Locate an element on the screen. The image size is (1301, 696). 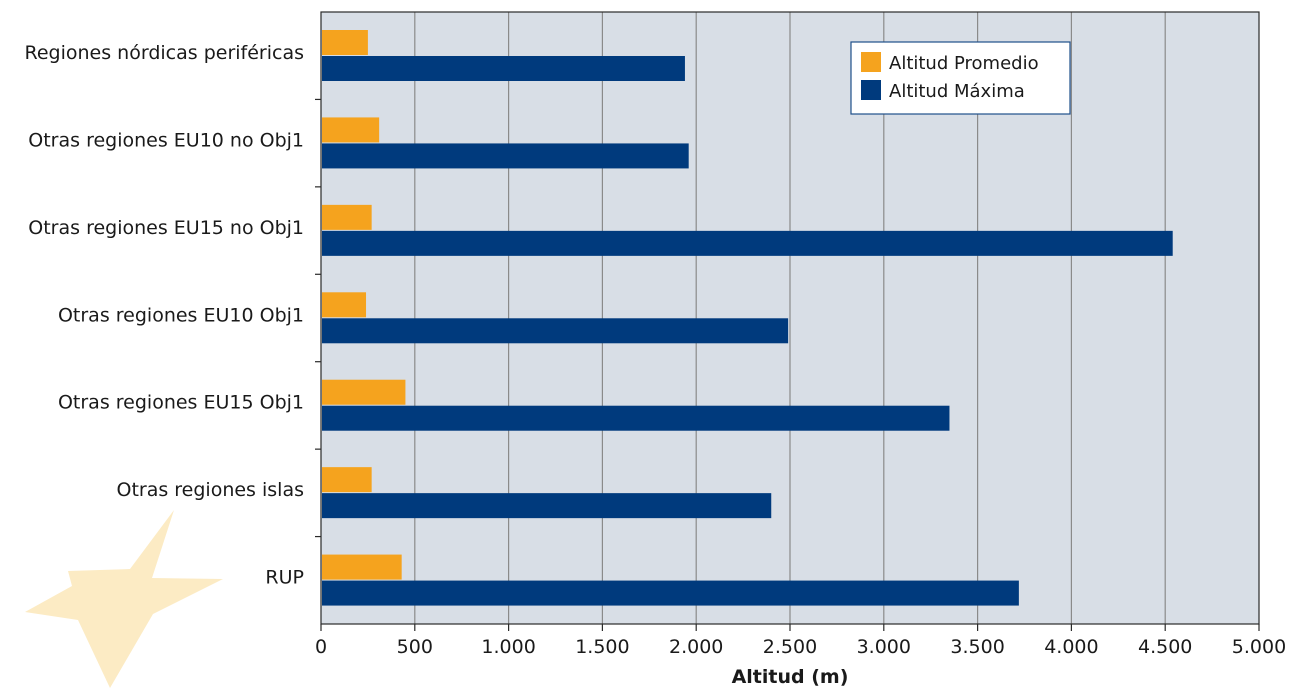
category-label: Otras regiones EU15 Obj1 is located at coordinates (181, 403).